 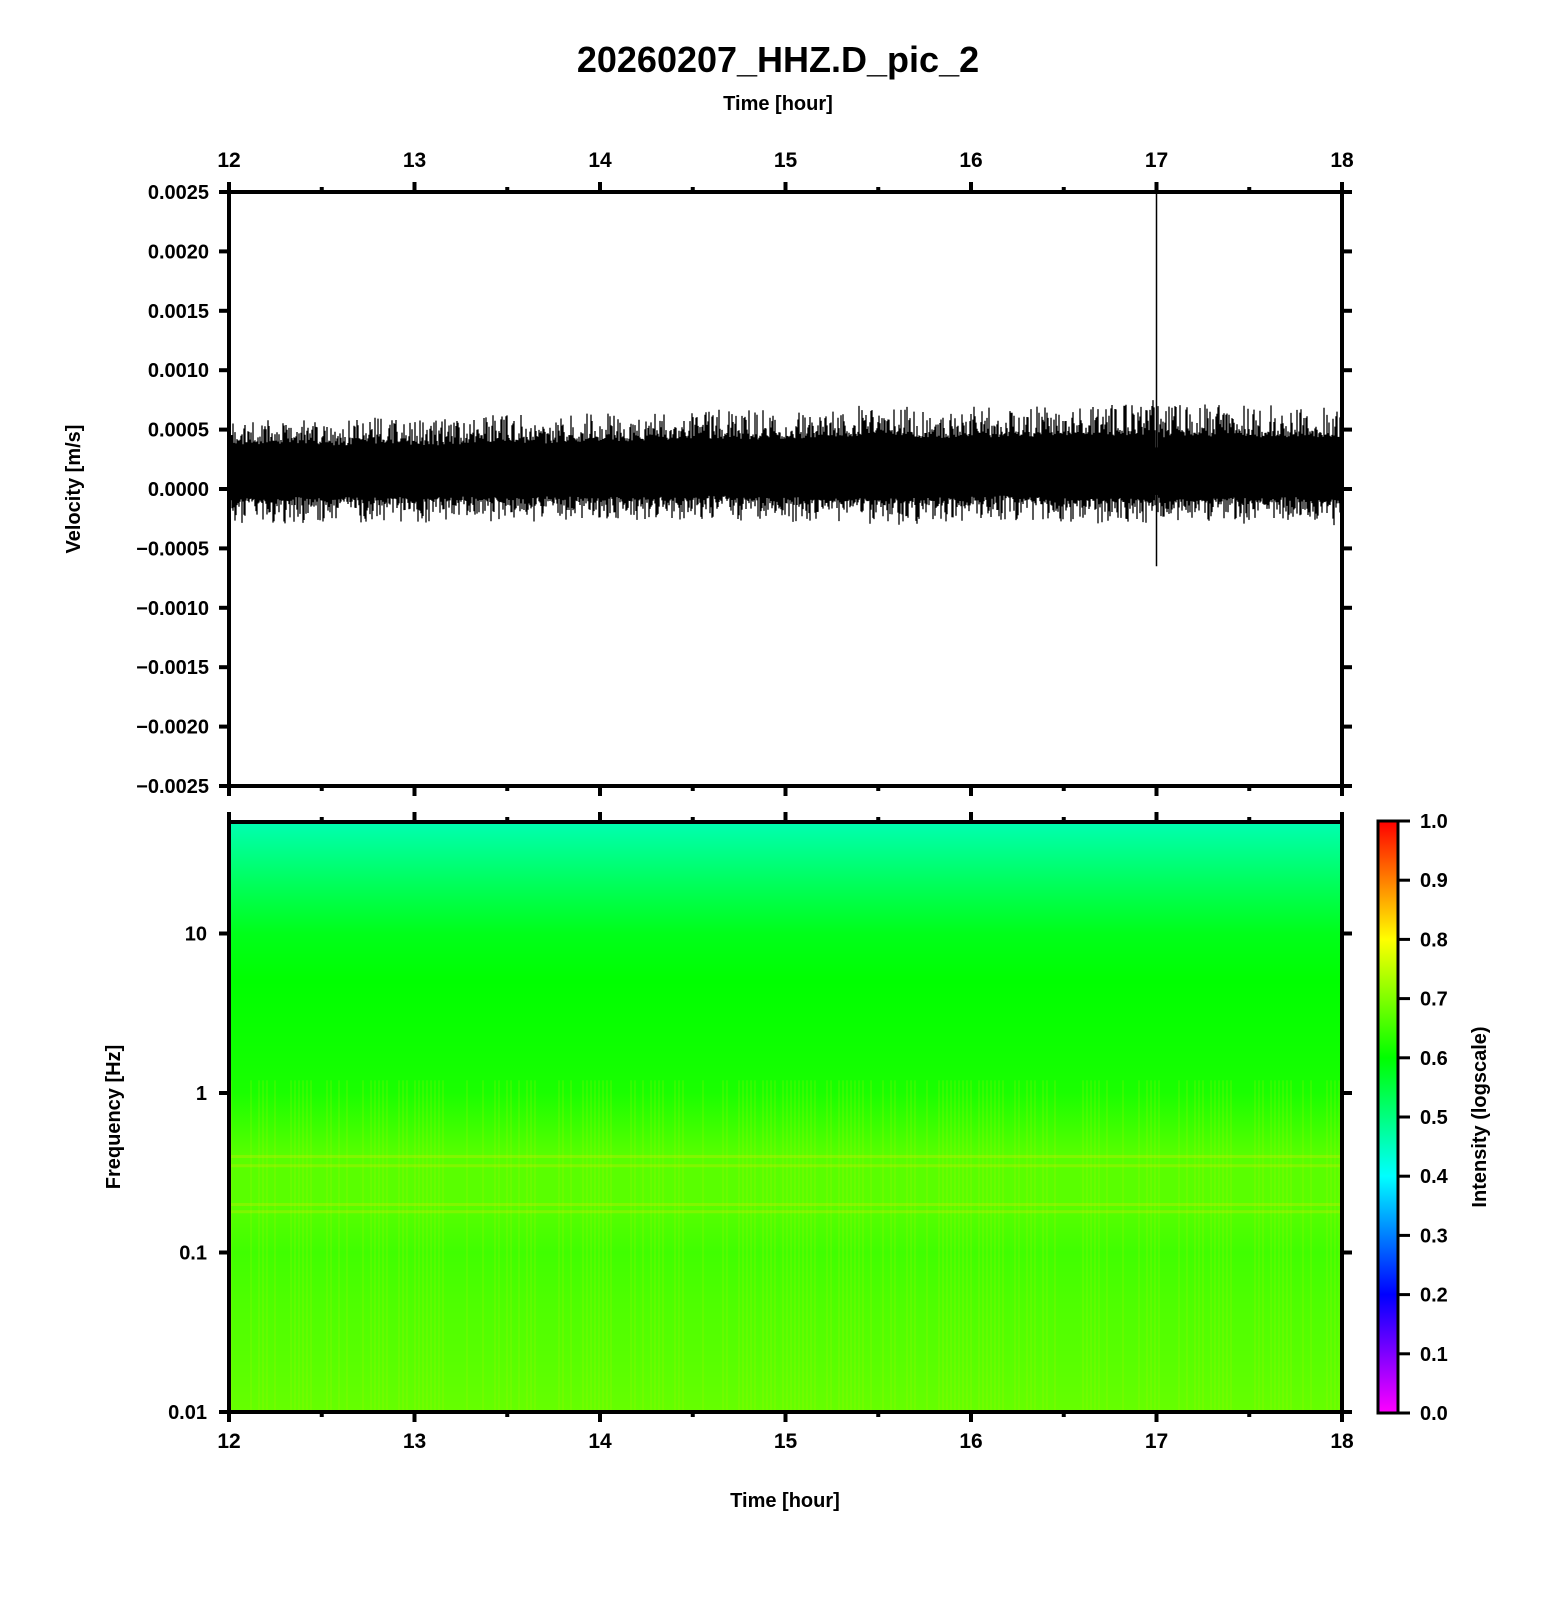 I want to click on y-tick-label: −0.0010, so click(x=172, y=609).